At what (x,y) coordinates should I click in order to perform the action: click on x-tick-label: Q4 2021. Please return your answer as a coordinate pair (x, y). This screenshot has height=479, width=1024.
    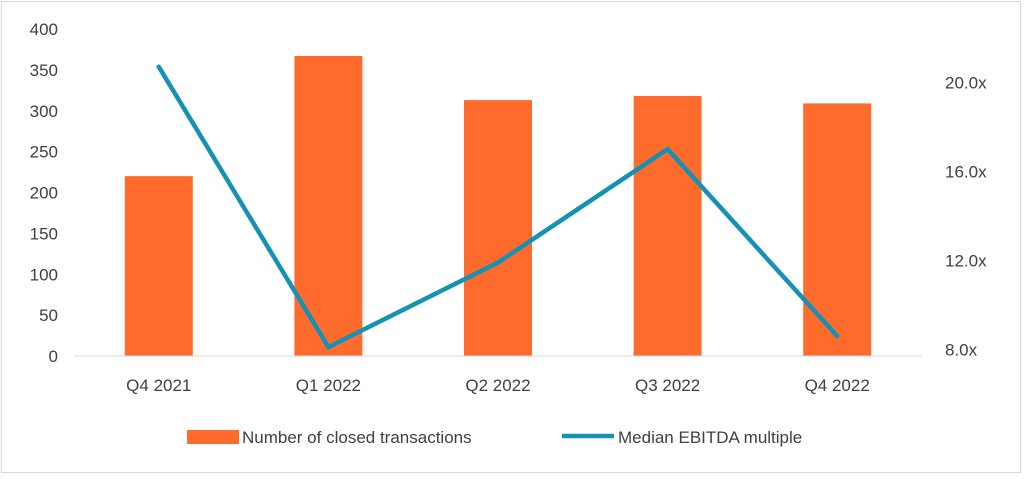
    Looking at the image, I should click on (158, 385).